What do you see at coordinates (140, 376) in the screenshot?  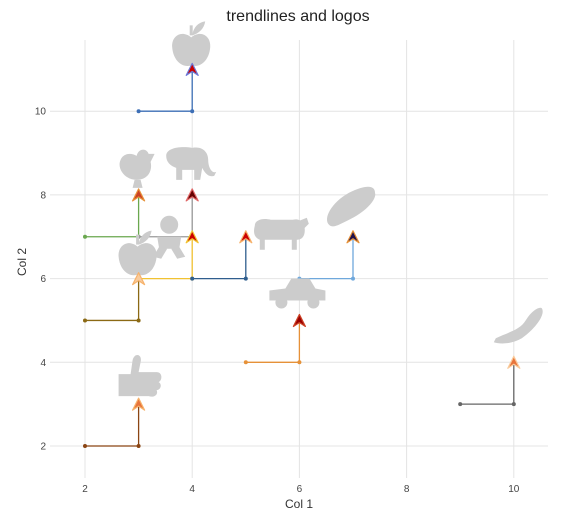 I see `thumbs-up-icon` at bounding box center [140, 376].